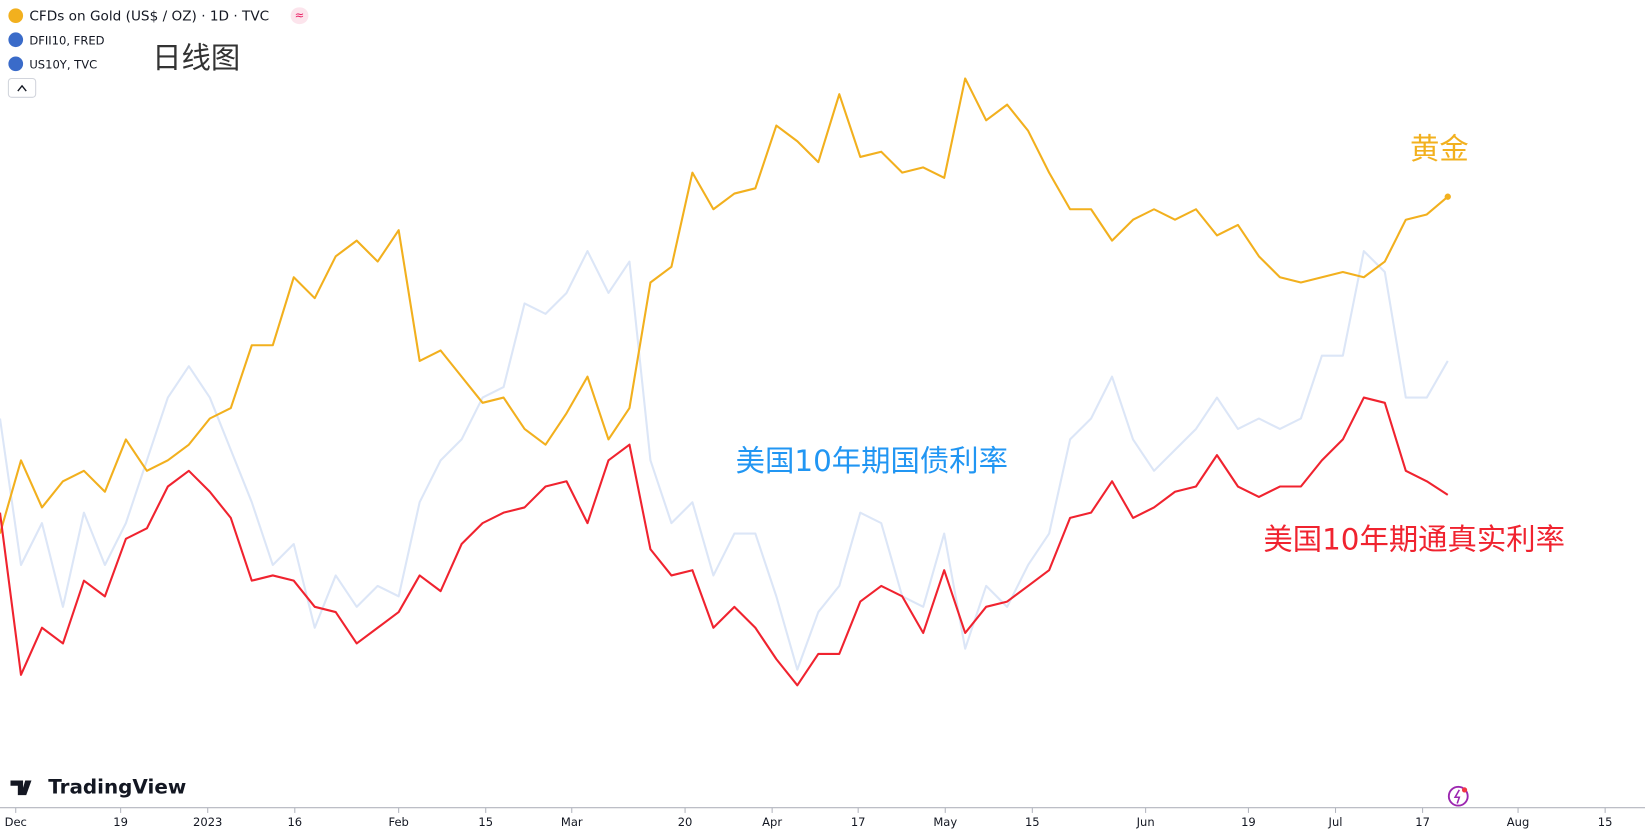  Describe the element at coordinates (1414, 539) in the screenshot. I see `annotation: 美国10年期通真实利率` at that location.